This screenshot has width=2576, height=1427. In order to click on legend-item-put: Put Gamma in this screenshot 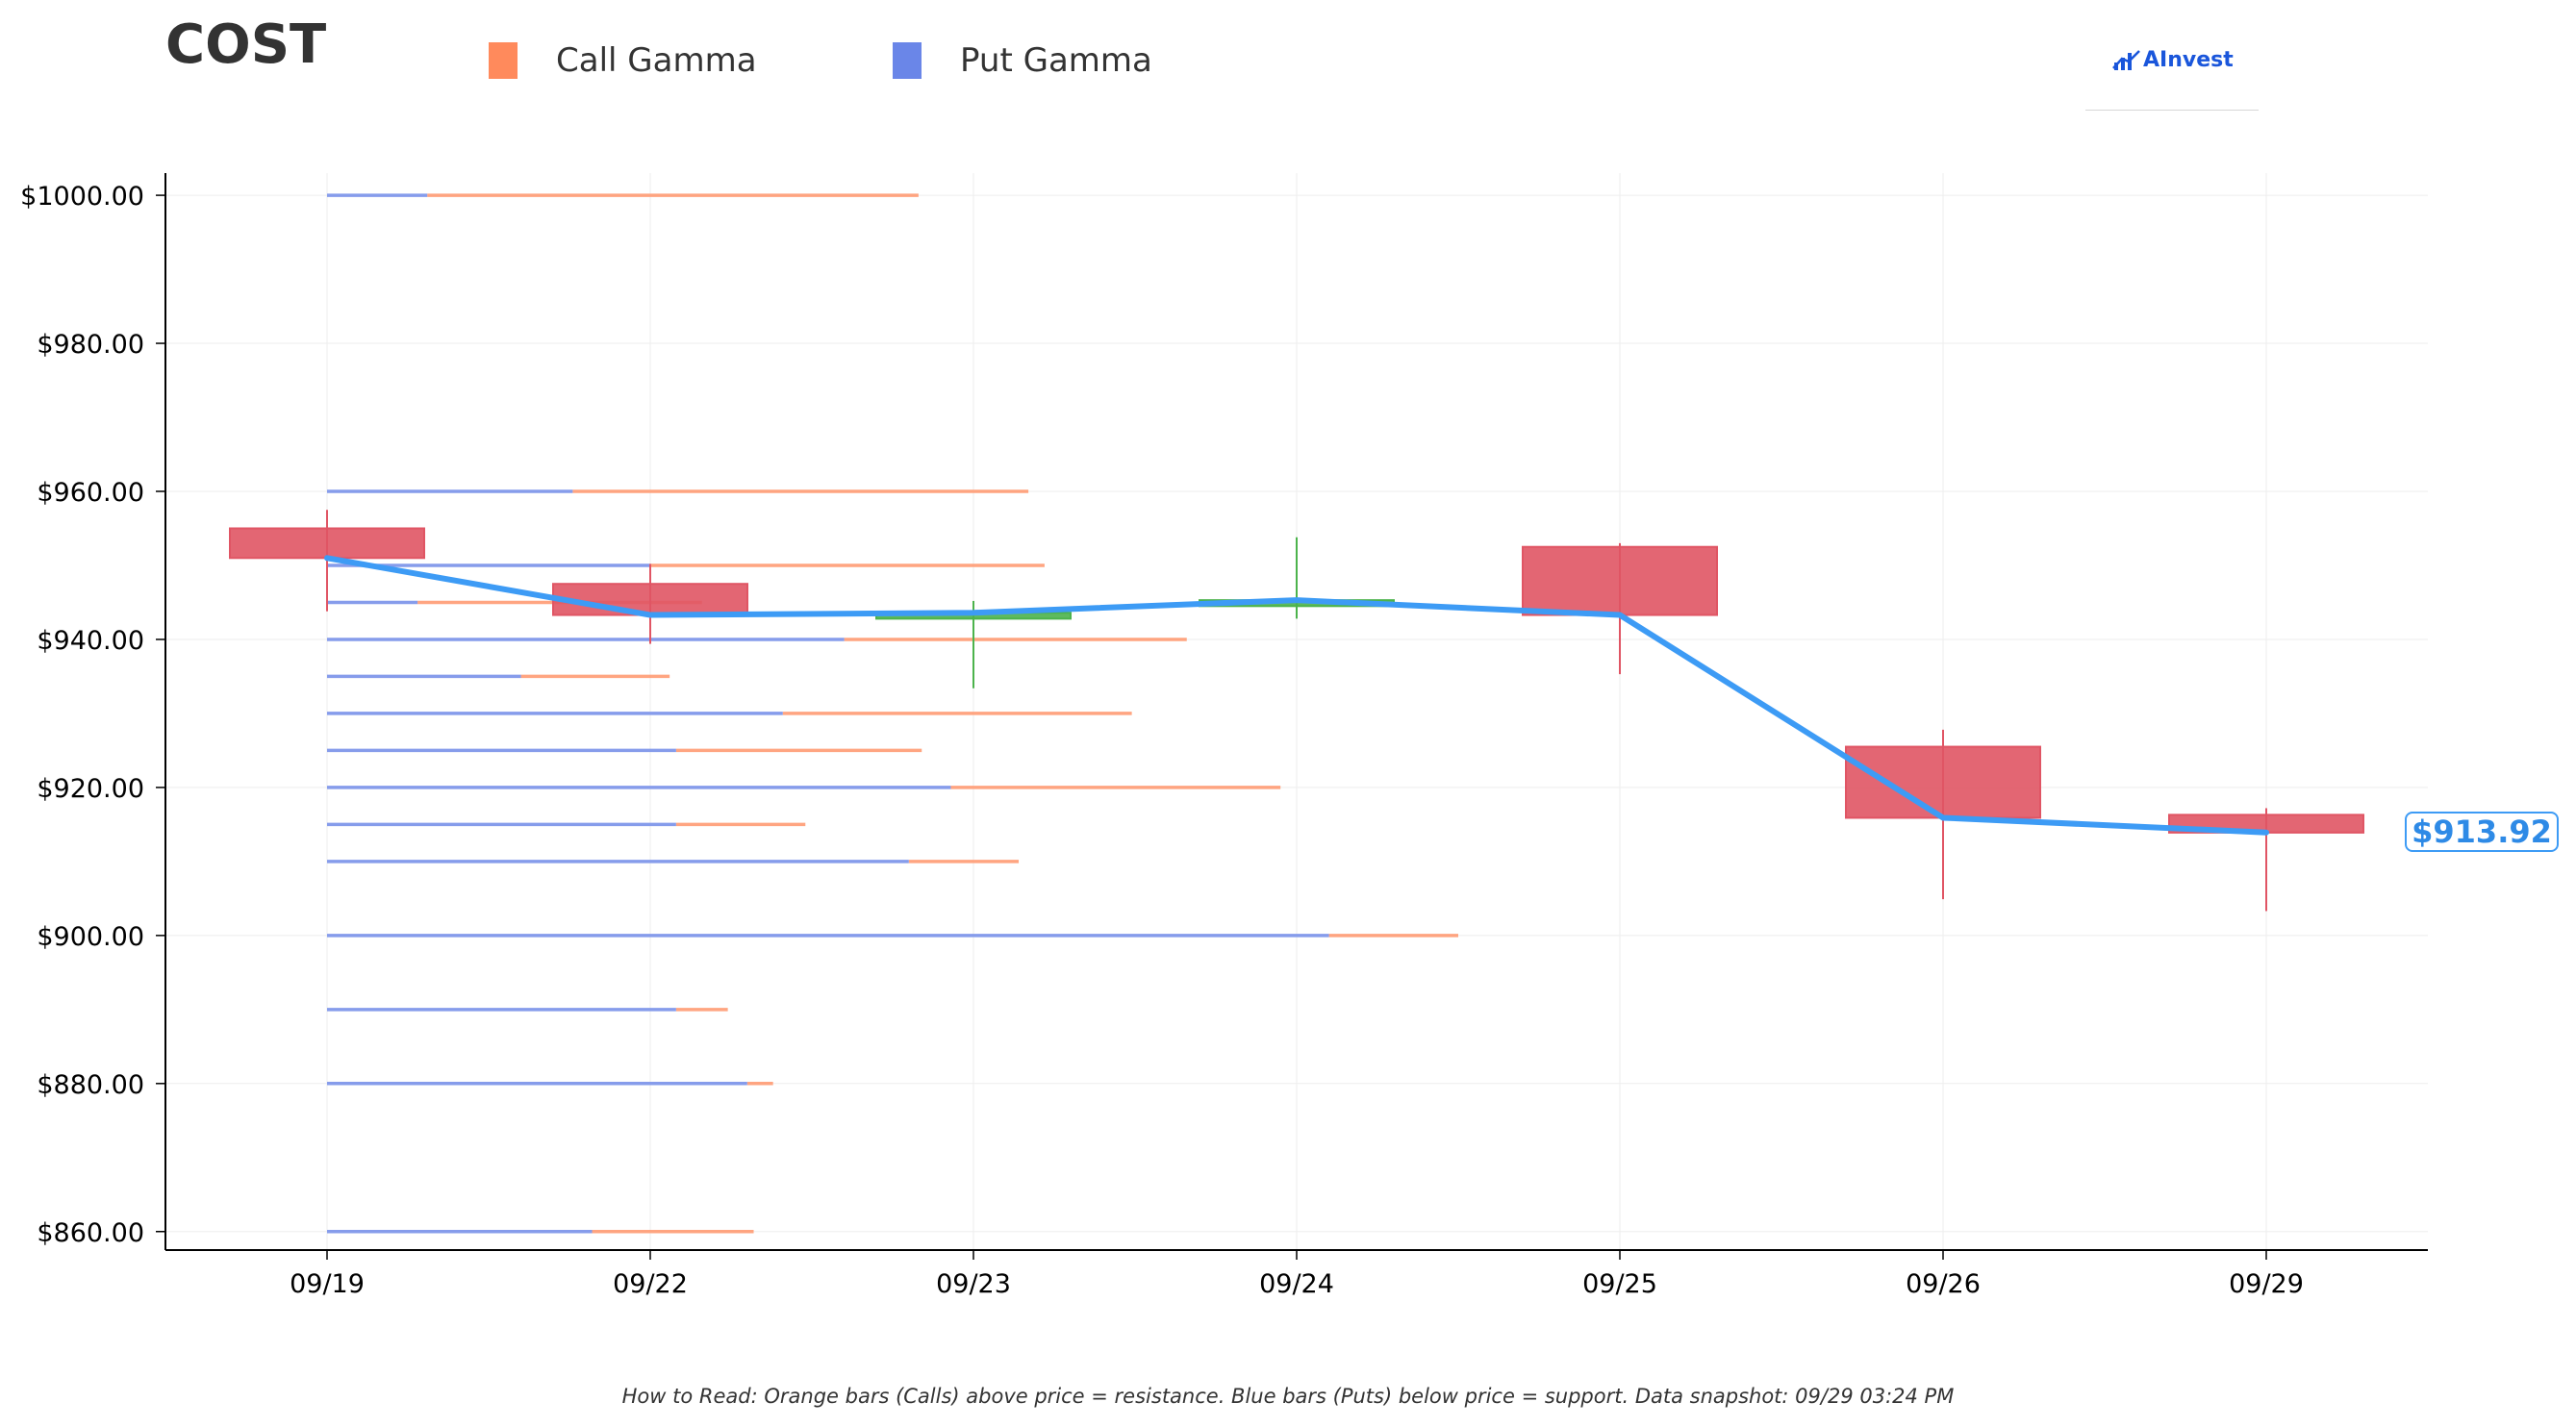, I will do `click(1023, 61)`.